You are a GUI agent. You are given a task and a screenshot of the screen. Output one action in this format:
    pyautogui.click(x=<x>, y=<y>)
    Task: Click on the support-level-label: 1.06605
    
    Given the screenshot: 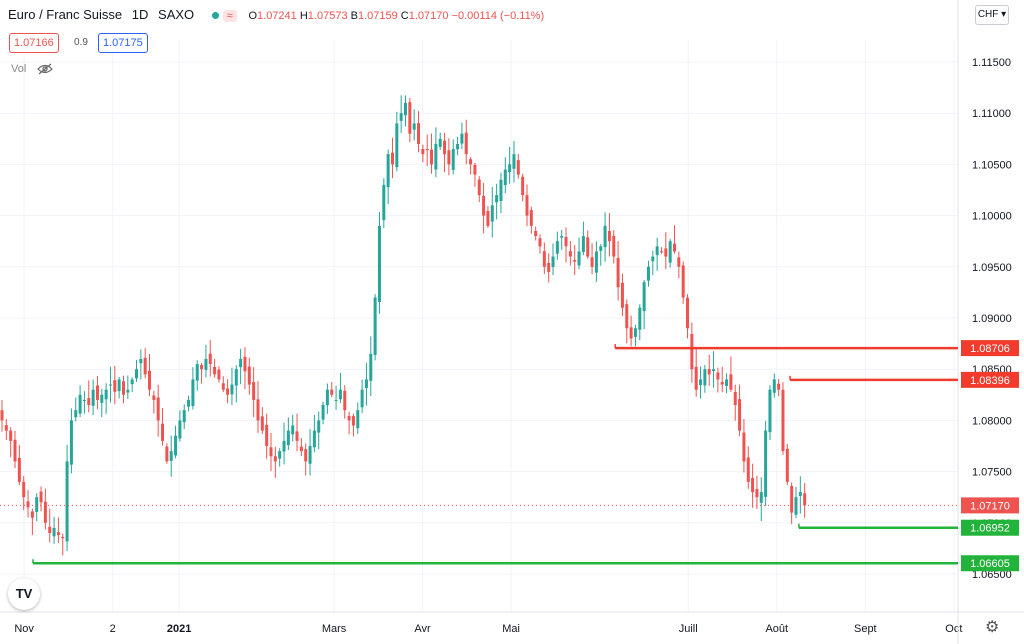 What is the action you would take?
    pyautogui.click(x=990, y=564)
    